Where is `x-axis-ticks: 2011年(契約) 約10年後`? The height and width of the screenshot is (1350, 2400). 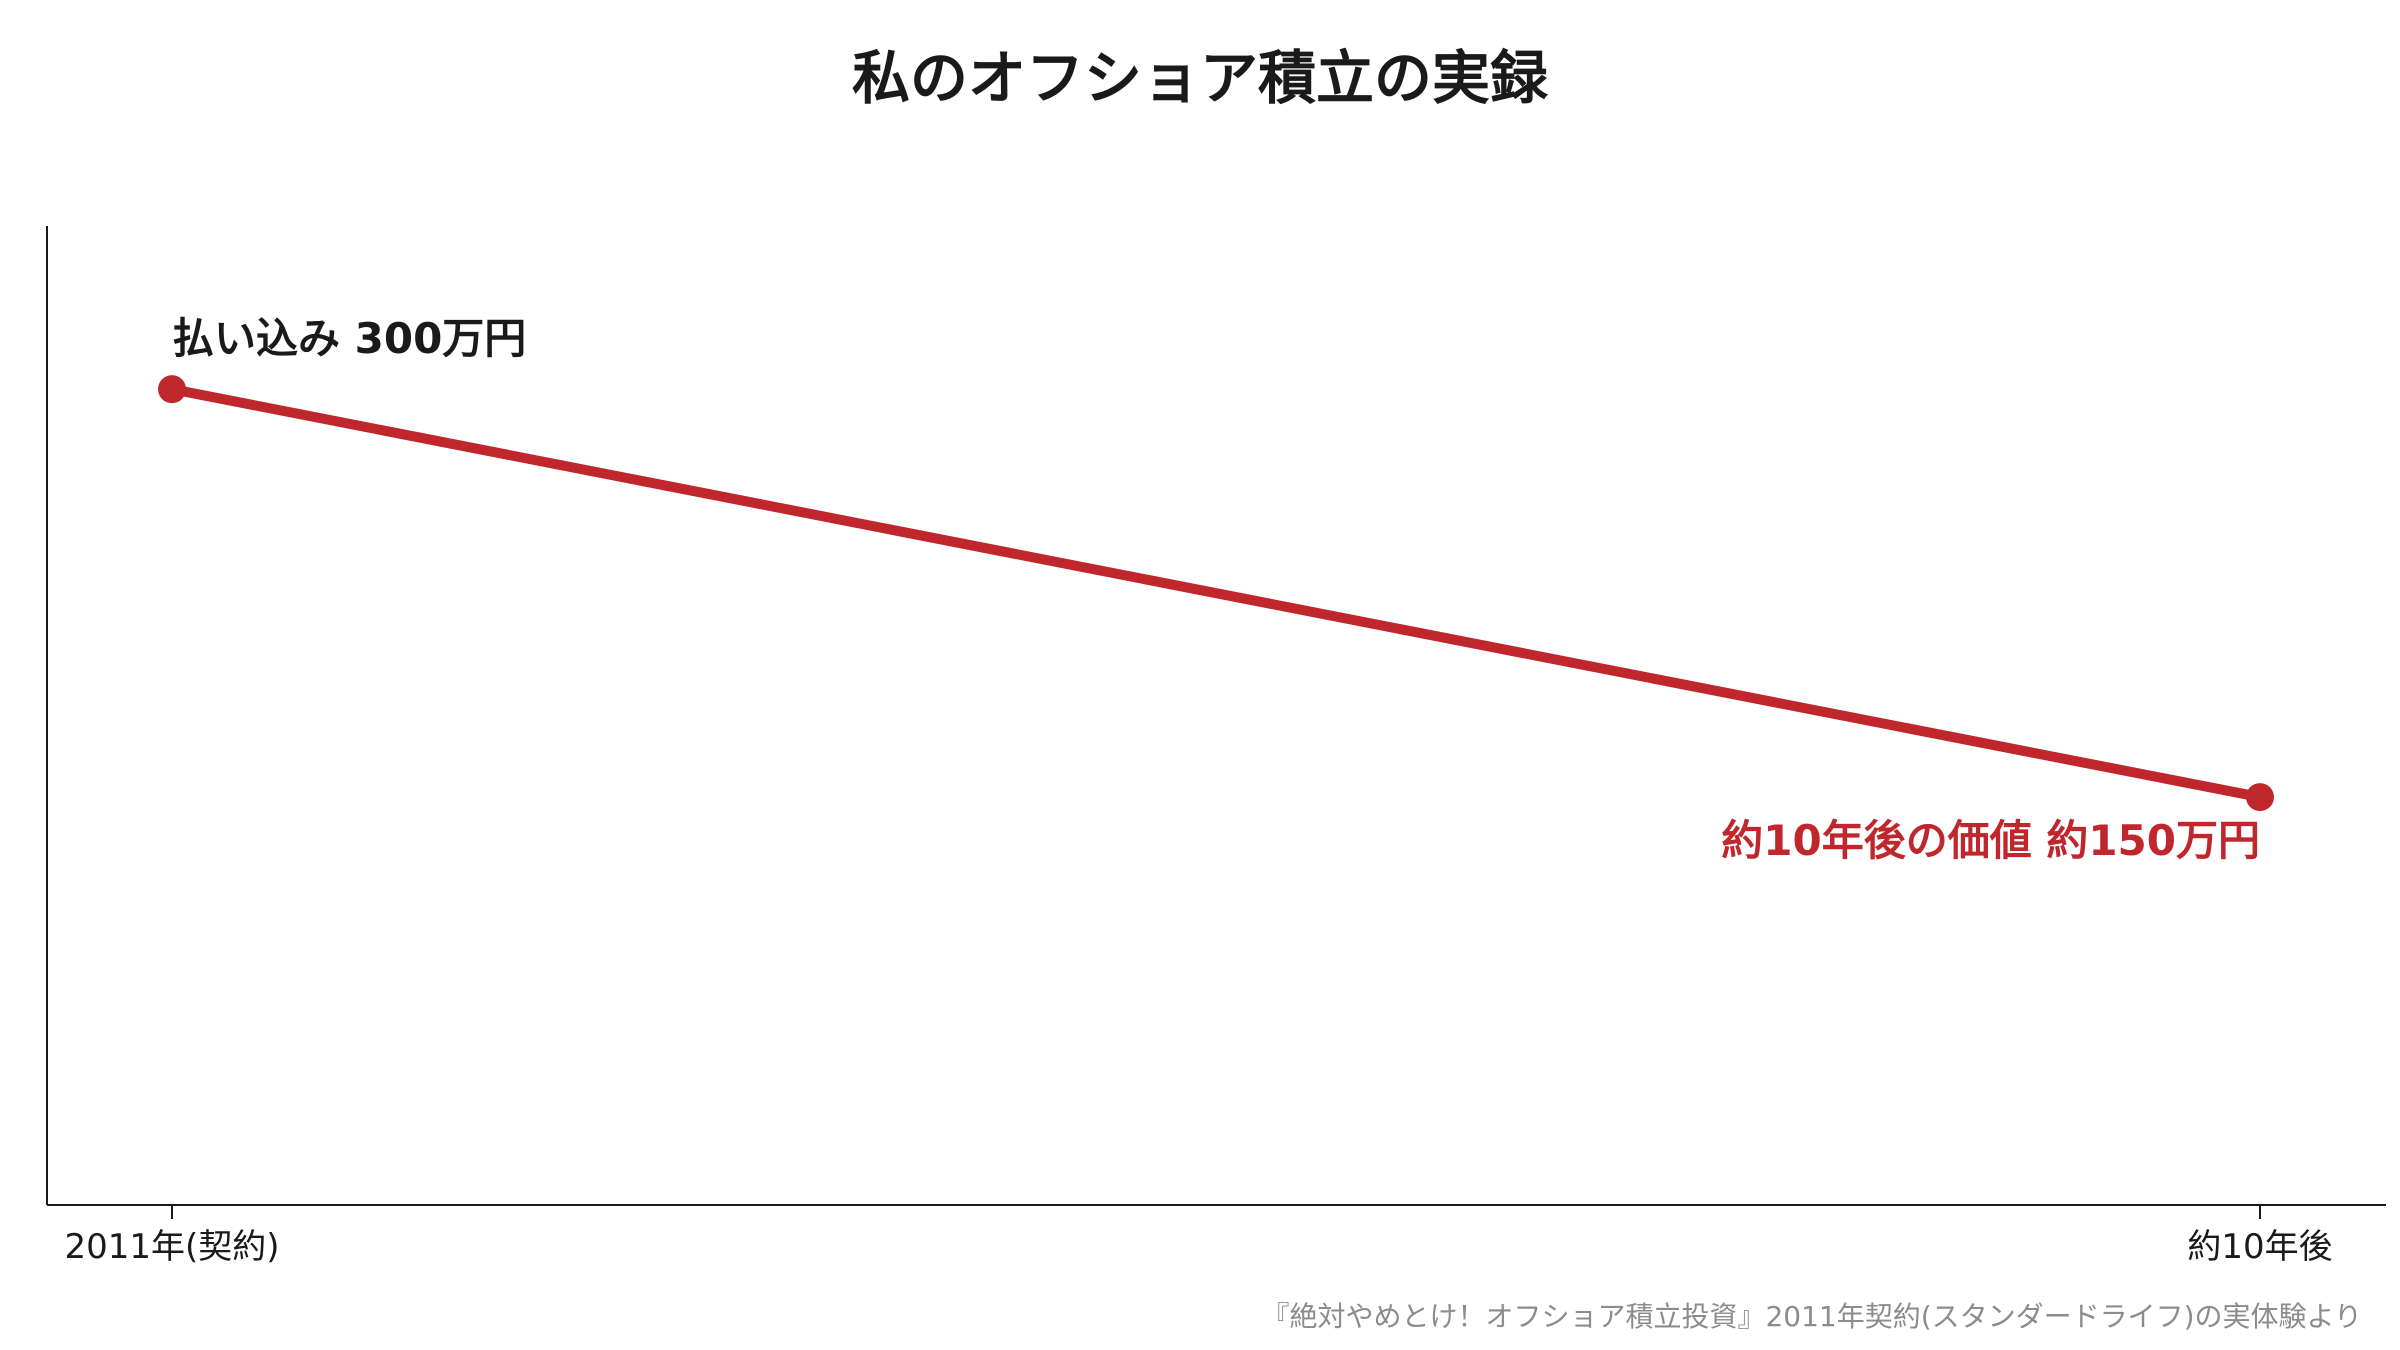 x-axis-ticks: 2011年(契約) 約10年後 is located at coordinates (1198, 1236).